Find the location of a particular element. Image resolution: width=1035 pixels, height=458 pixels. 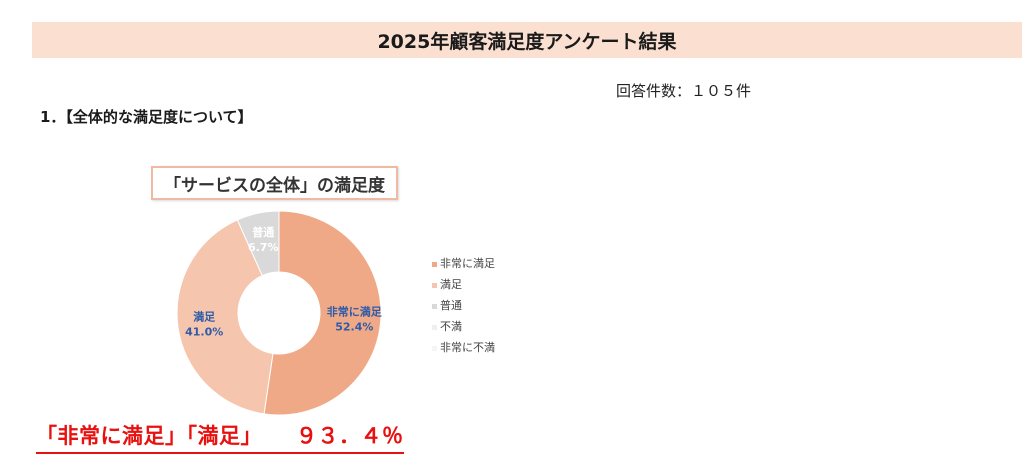

data-label-value: 52.4% is located at coordinates (354, 327).